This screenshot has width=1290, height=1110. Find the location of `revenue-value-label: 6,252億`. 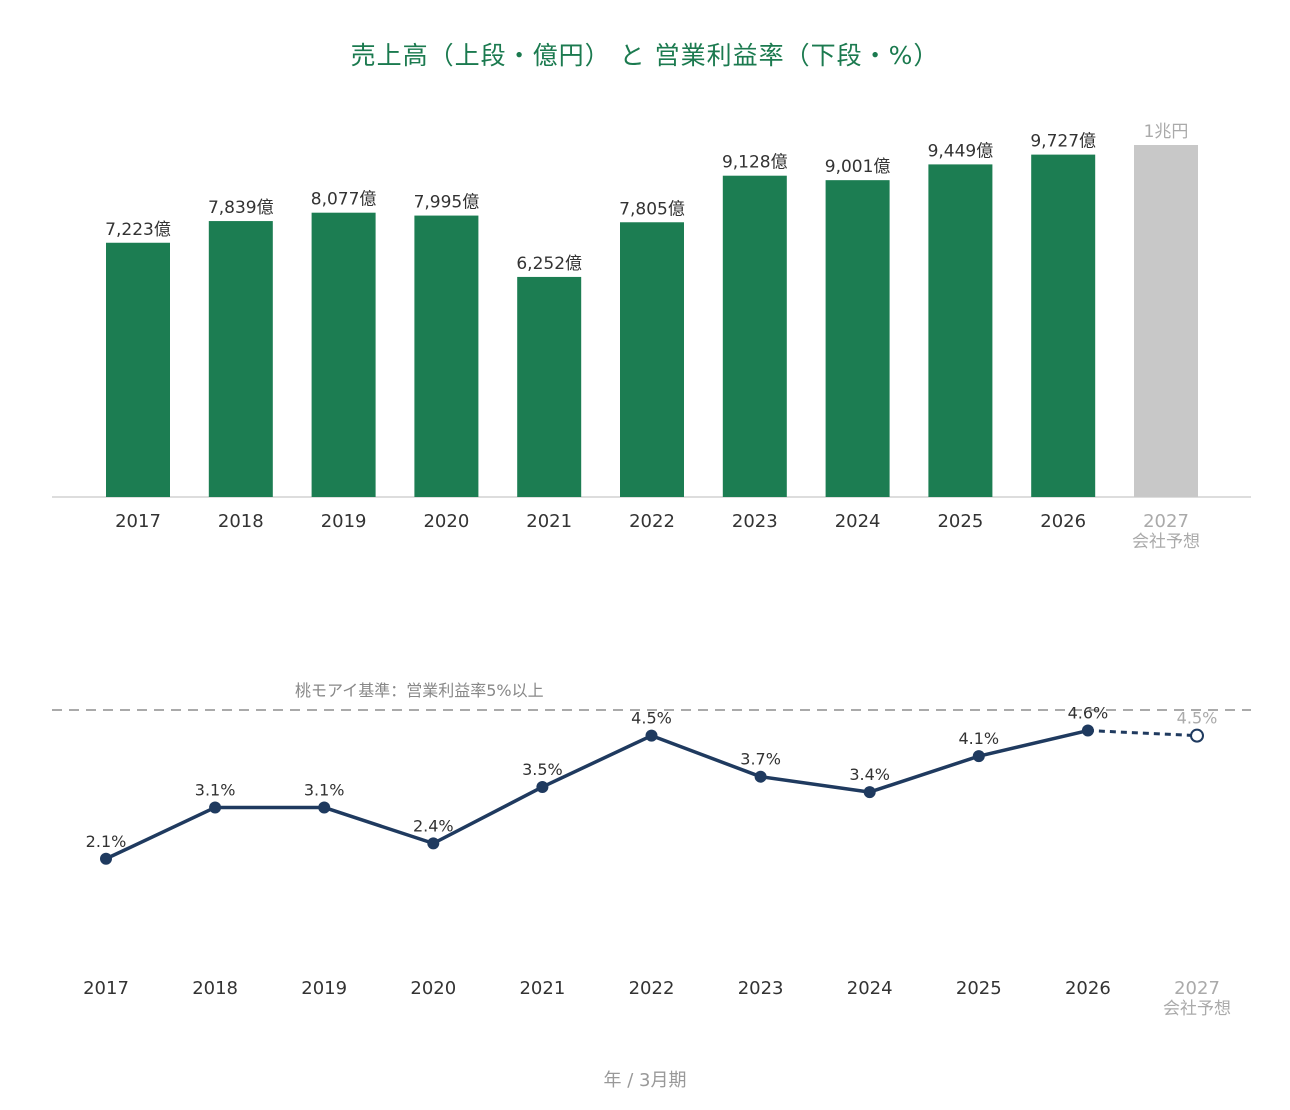

revenue-value-label: 6,252億 is located at coordinates (549, 264).